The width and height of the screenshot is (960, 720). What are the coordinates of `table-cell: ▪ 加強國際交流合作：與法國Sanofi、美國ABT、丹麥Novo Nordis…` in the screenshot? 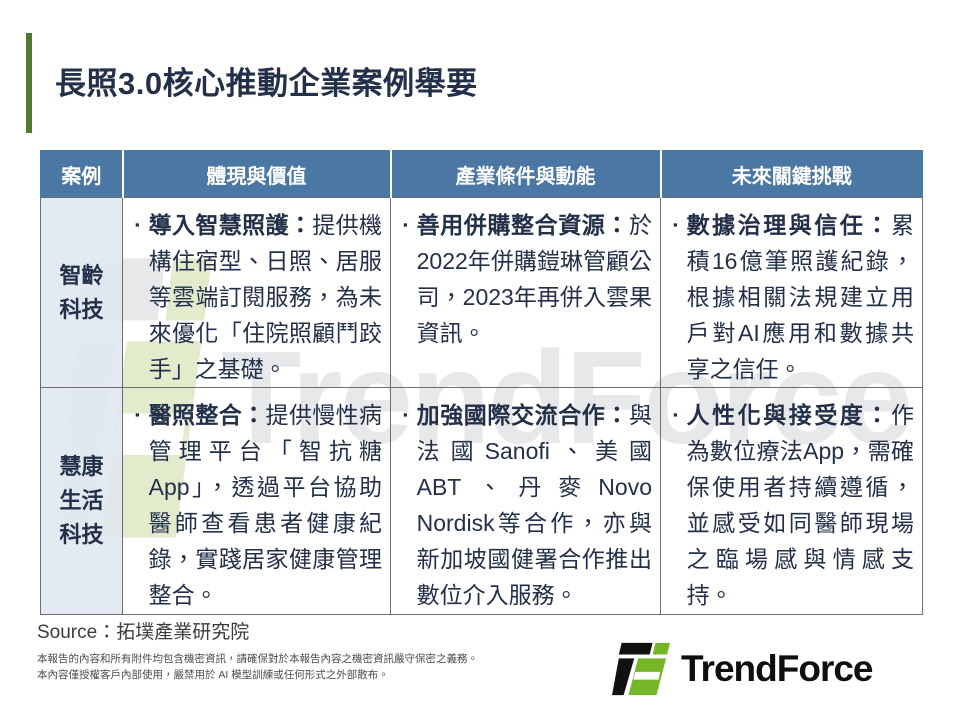 It's located at (525, 501).